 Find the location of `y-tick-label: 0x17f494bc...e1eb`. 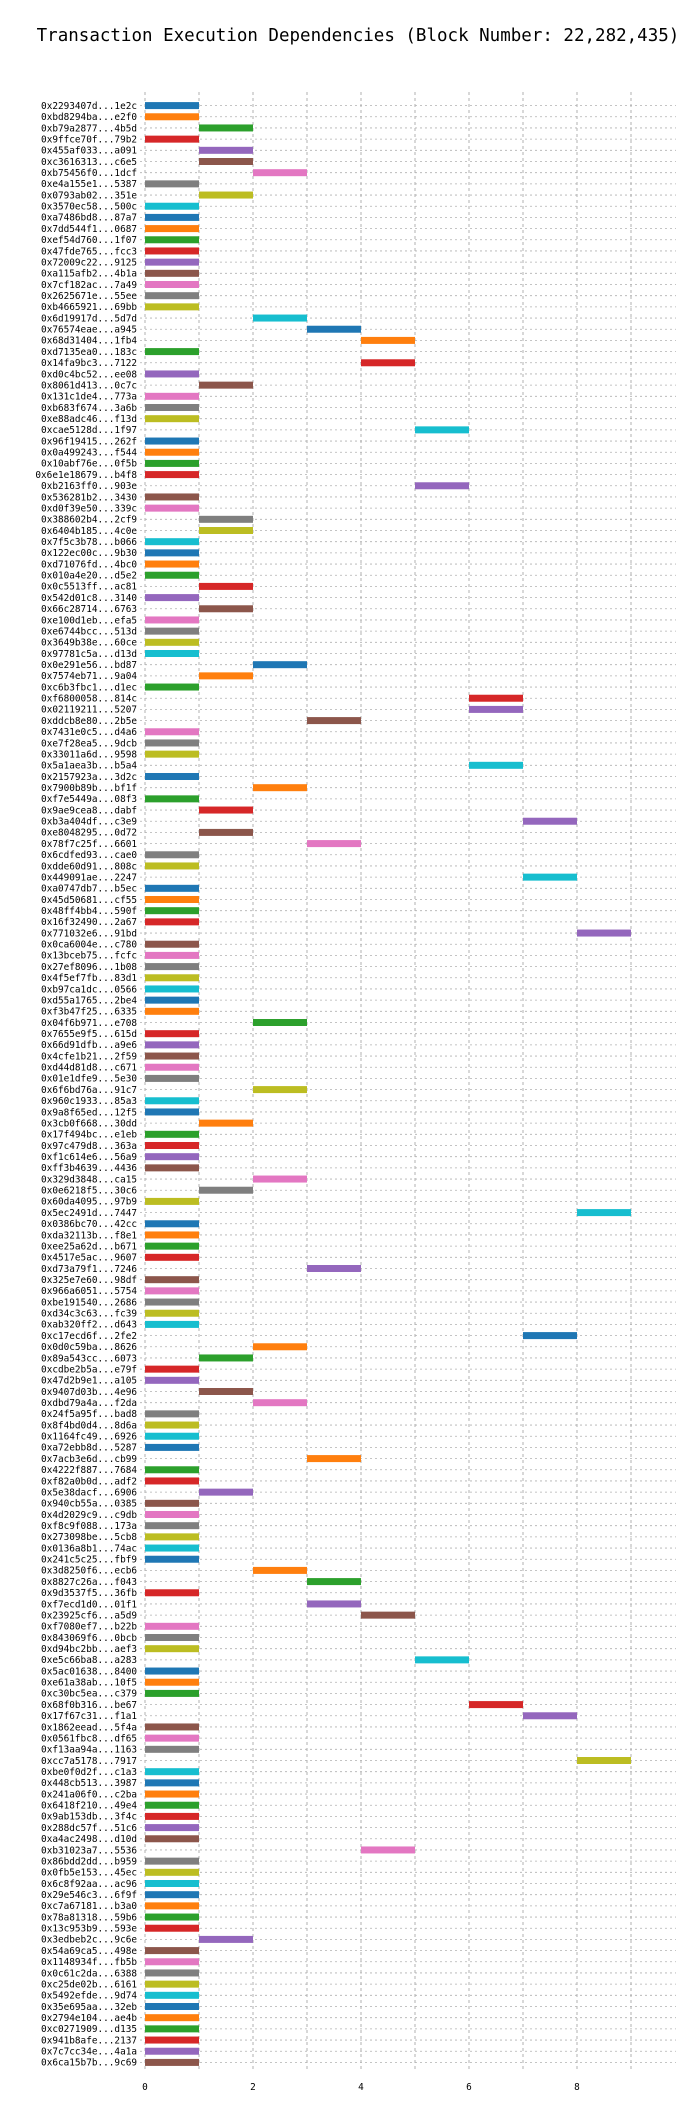

y-tick-label: 0x17f494bc...e1eb is located at coordinates (89, 1135).